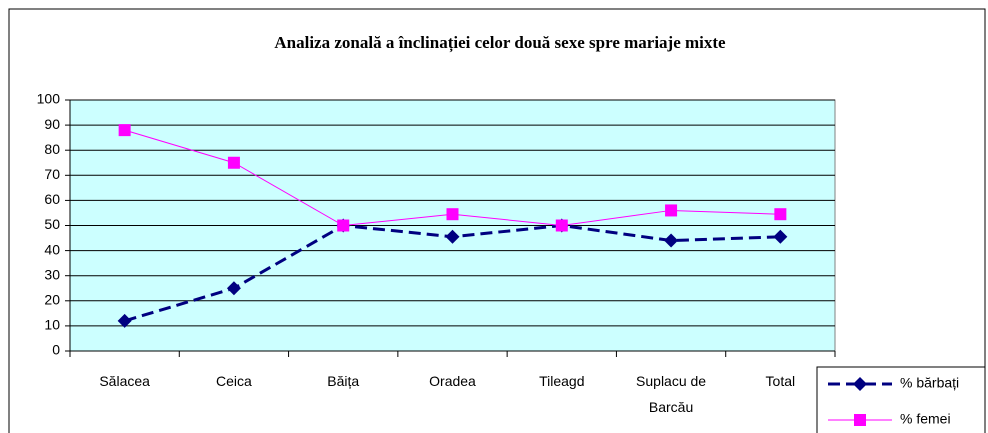 The height and width of the screenshot is (433, 988). What do you see at coordinates (925, 419) in the screenshot?
I see `legend-label: % femei` at bounding box center [925, 419].